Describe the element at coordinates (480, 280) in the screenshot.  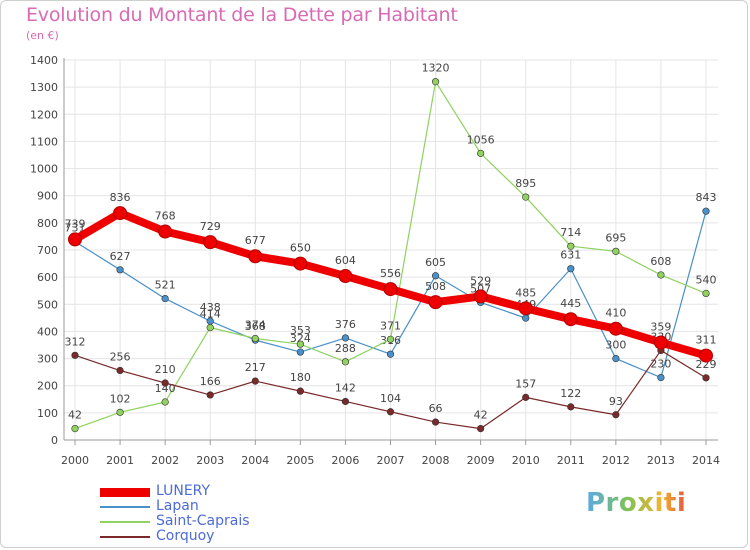
I see `data-label: 529` at that location.